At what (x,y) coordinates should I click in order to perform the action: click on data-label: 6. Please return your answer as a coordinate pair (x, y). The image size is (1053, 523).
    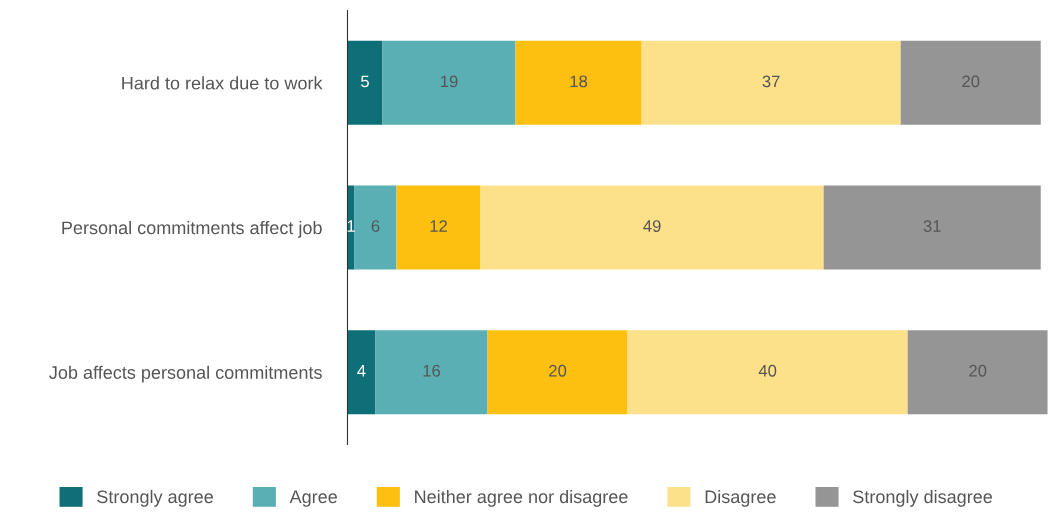
    Looking at the image, I should click on (375, 226).